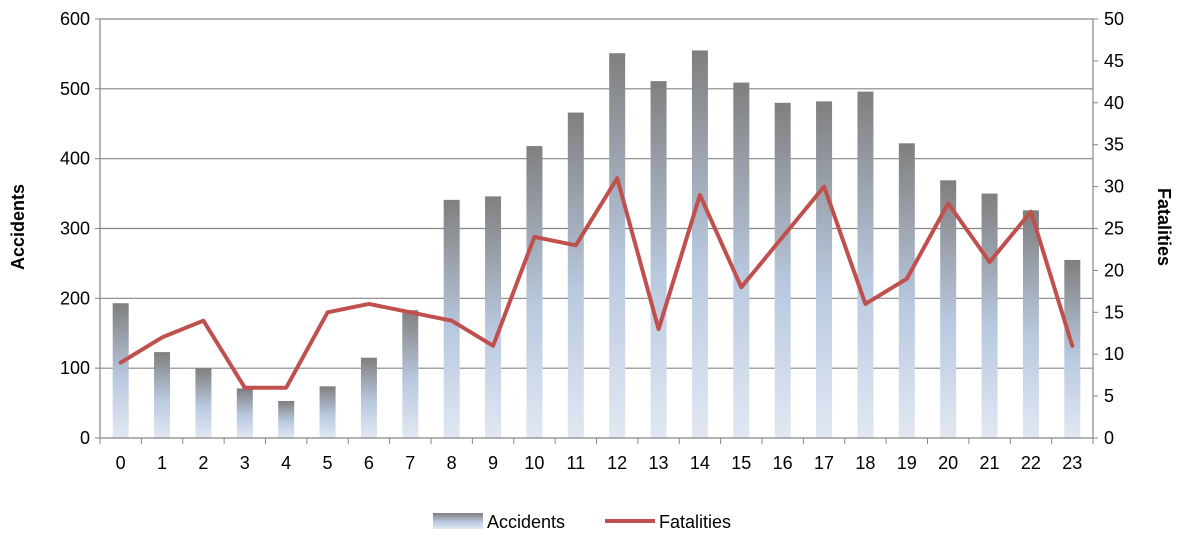  What do you see at coordinates (75, 89) in the screenshot?
I see `y-tick-label: 500` at bounding box center [75, 89].